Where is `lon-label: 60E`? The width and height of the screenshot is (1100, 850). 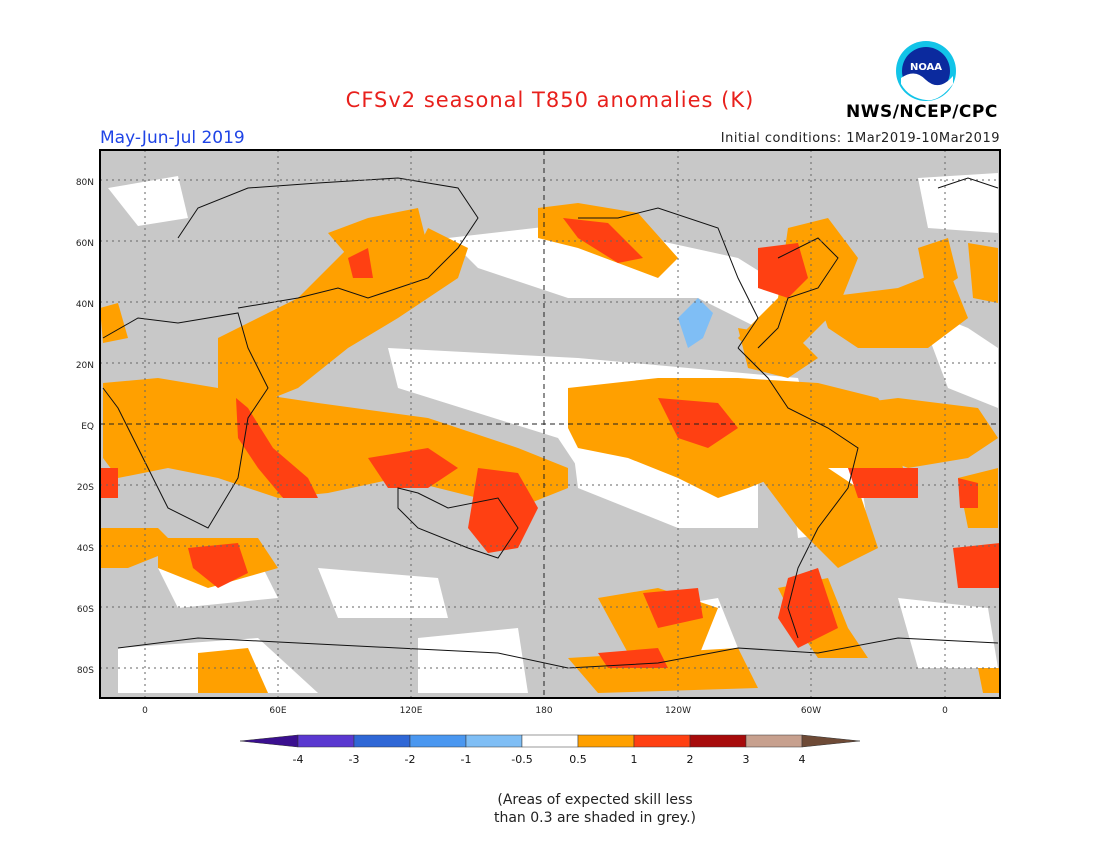
lon-label: 60E is located at coordinates (277, 711).